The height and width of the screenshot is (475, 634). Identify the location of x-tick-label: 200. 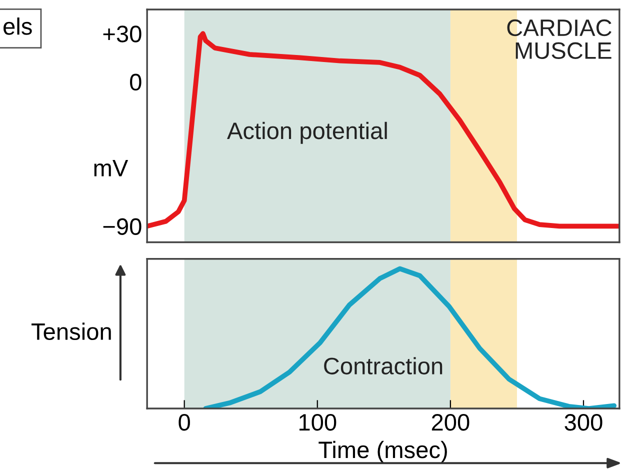
(451, 422).